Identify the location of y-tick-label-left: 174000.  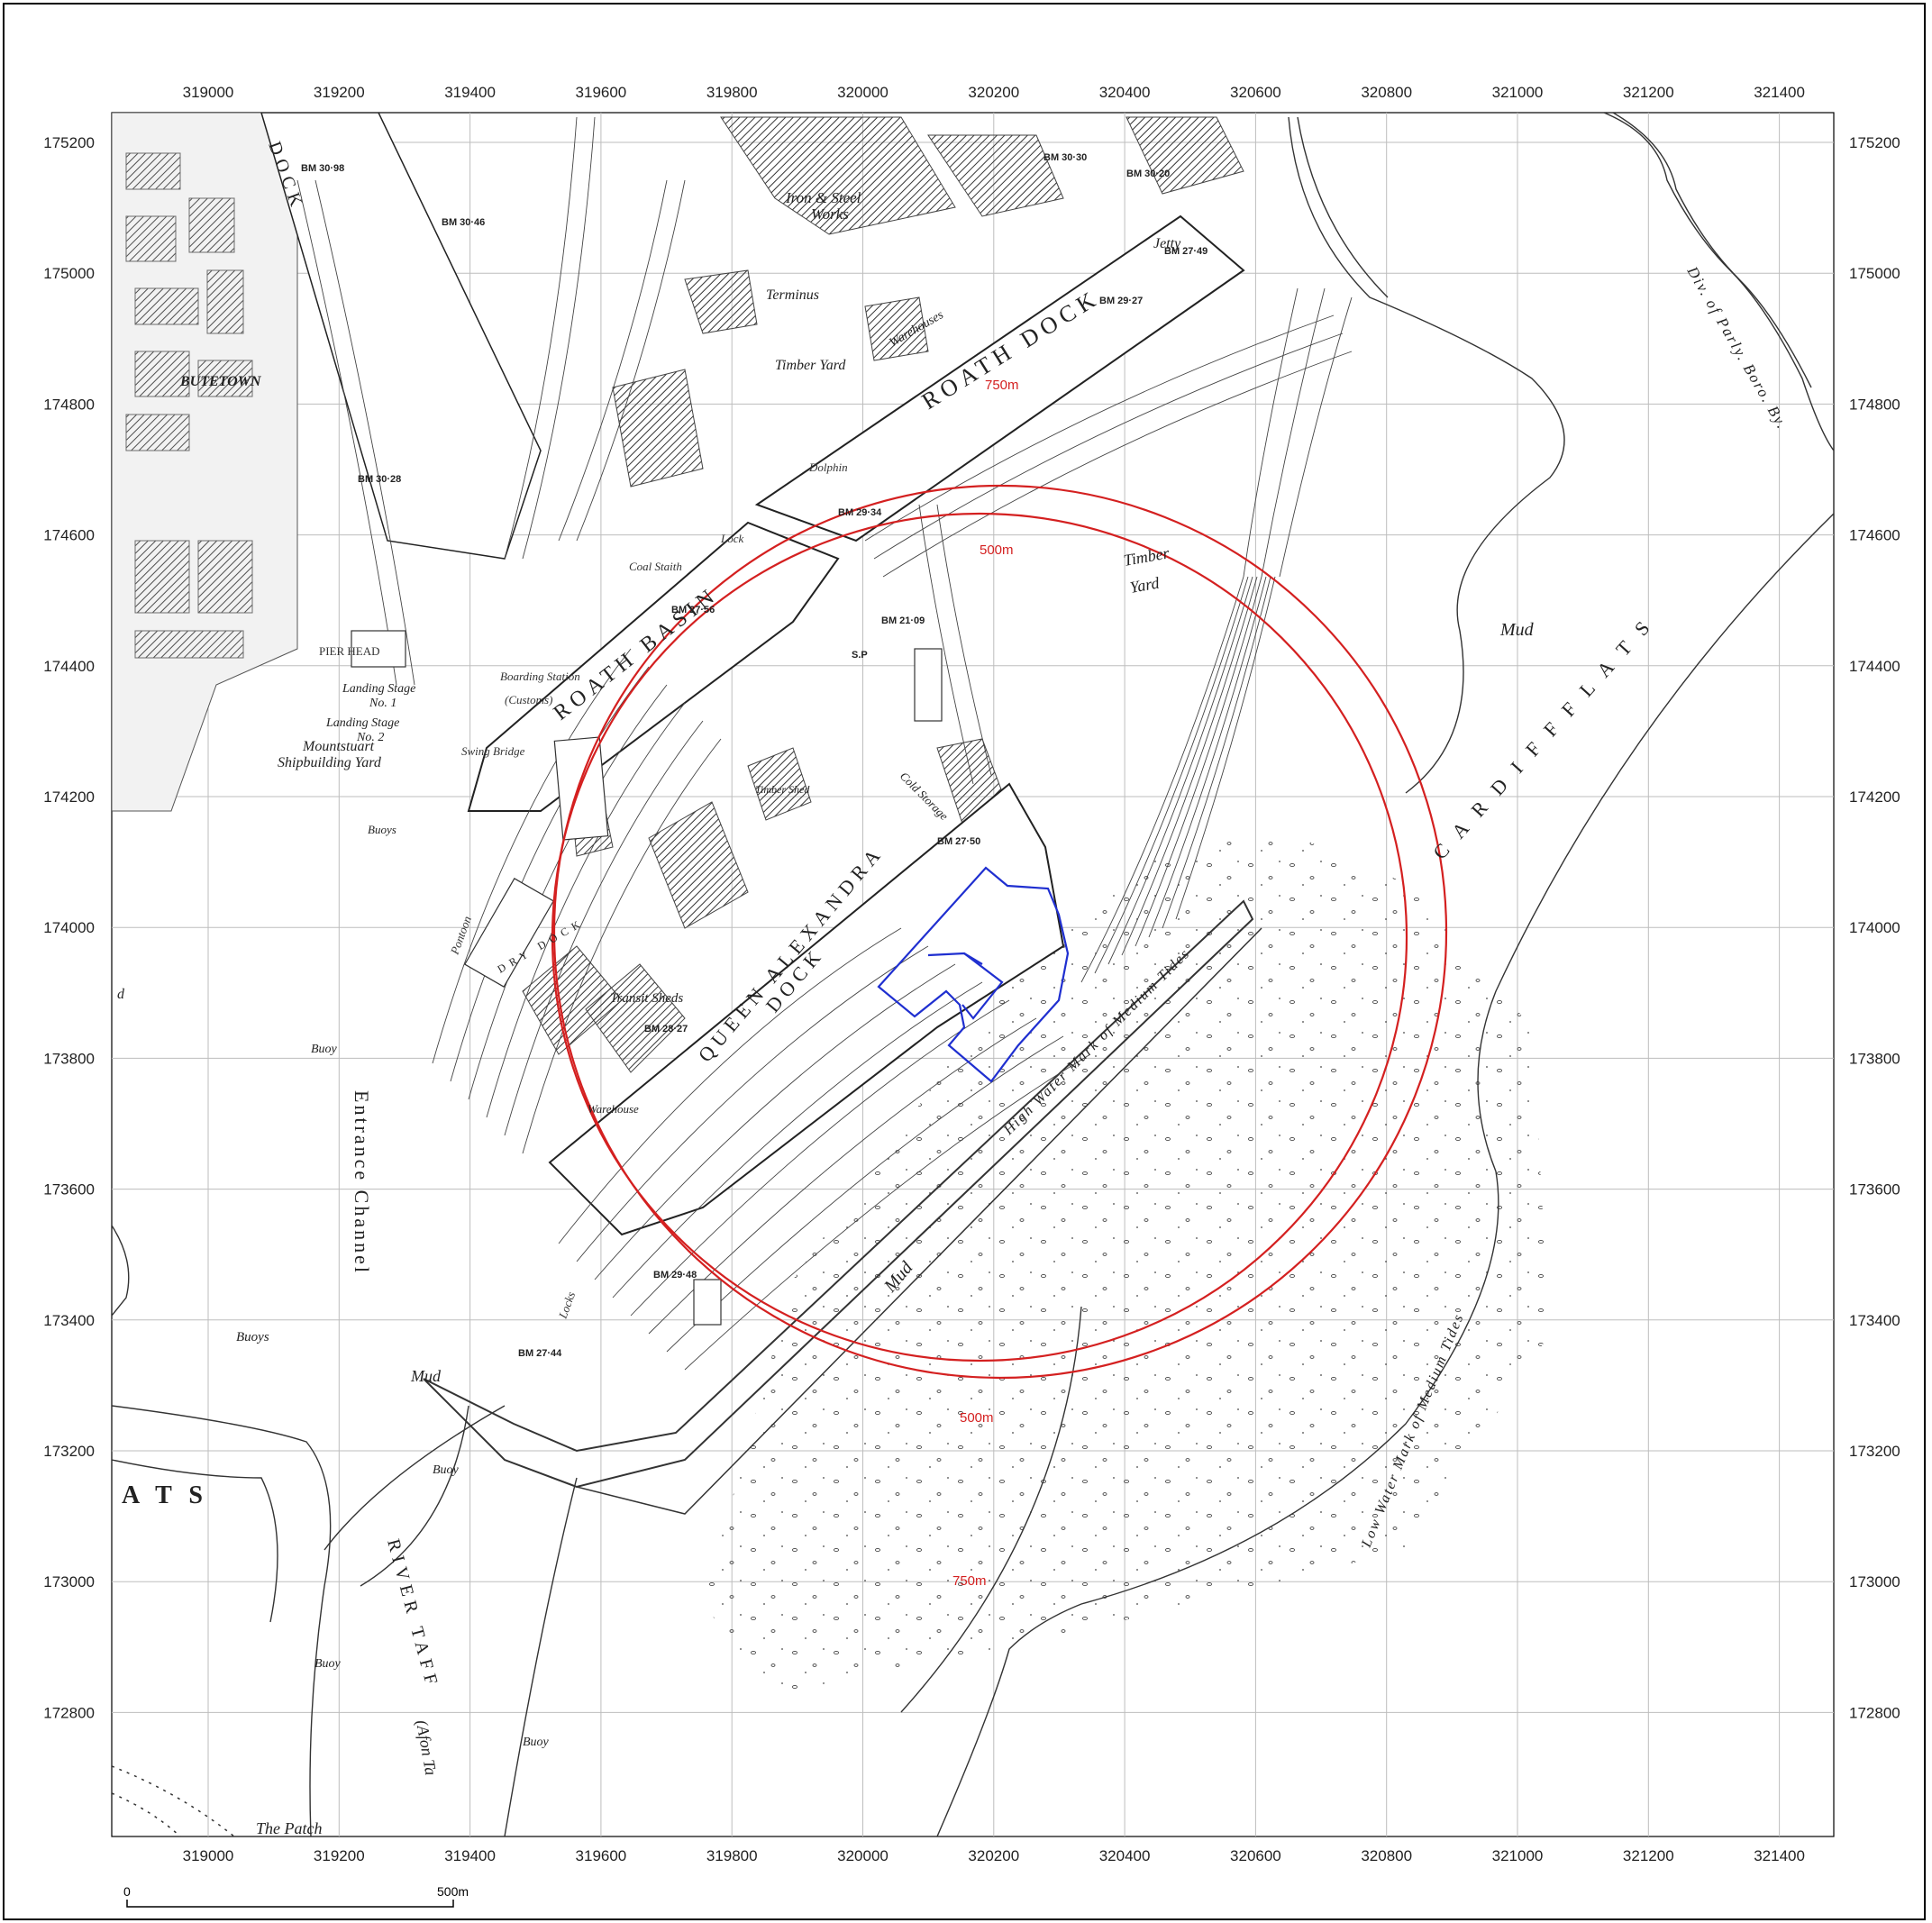
(69, 928).